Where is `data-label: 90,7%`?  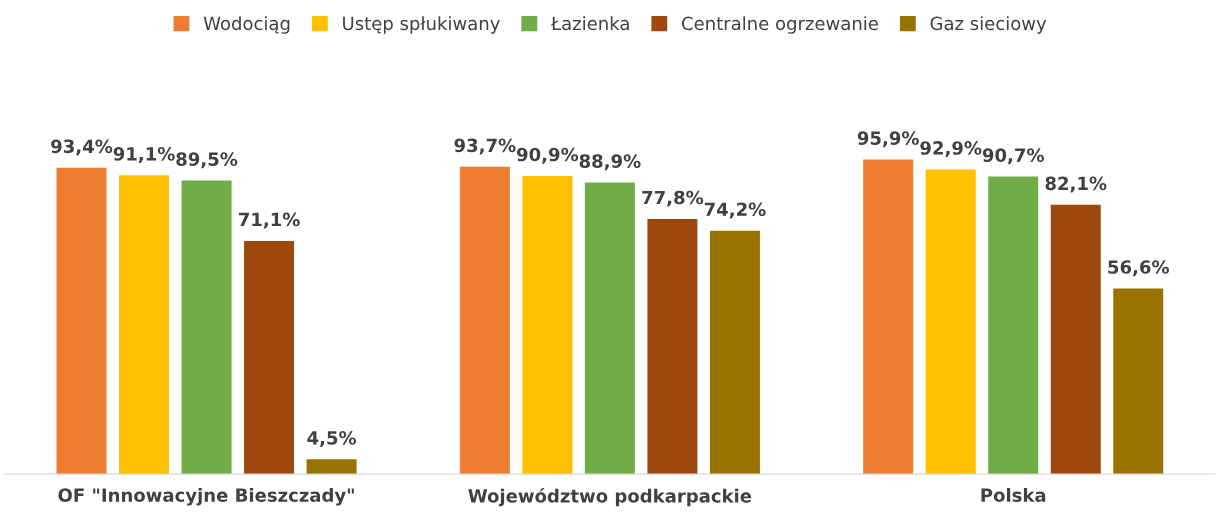 data-label: 90,7% is located at coordinates (1013, 156).